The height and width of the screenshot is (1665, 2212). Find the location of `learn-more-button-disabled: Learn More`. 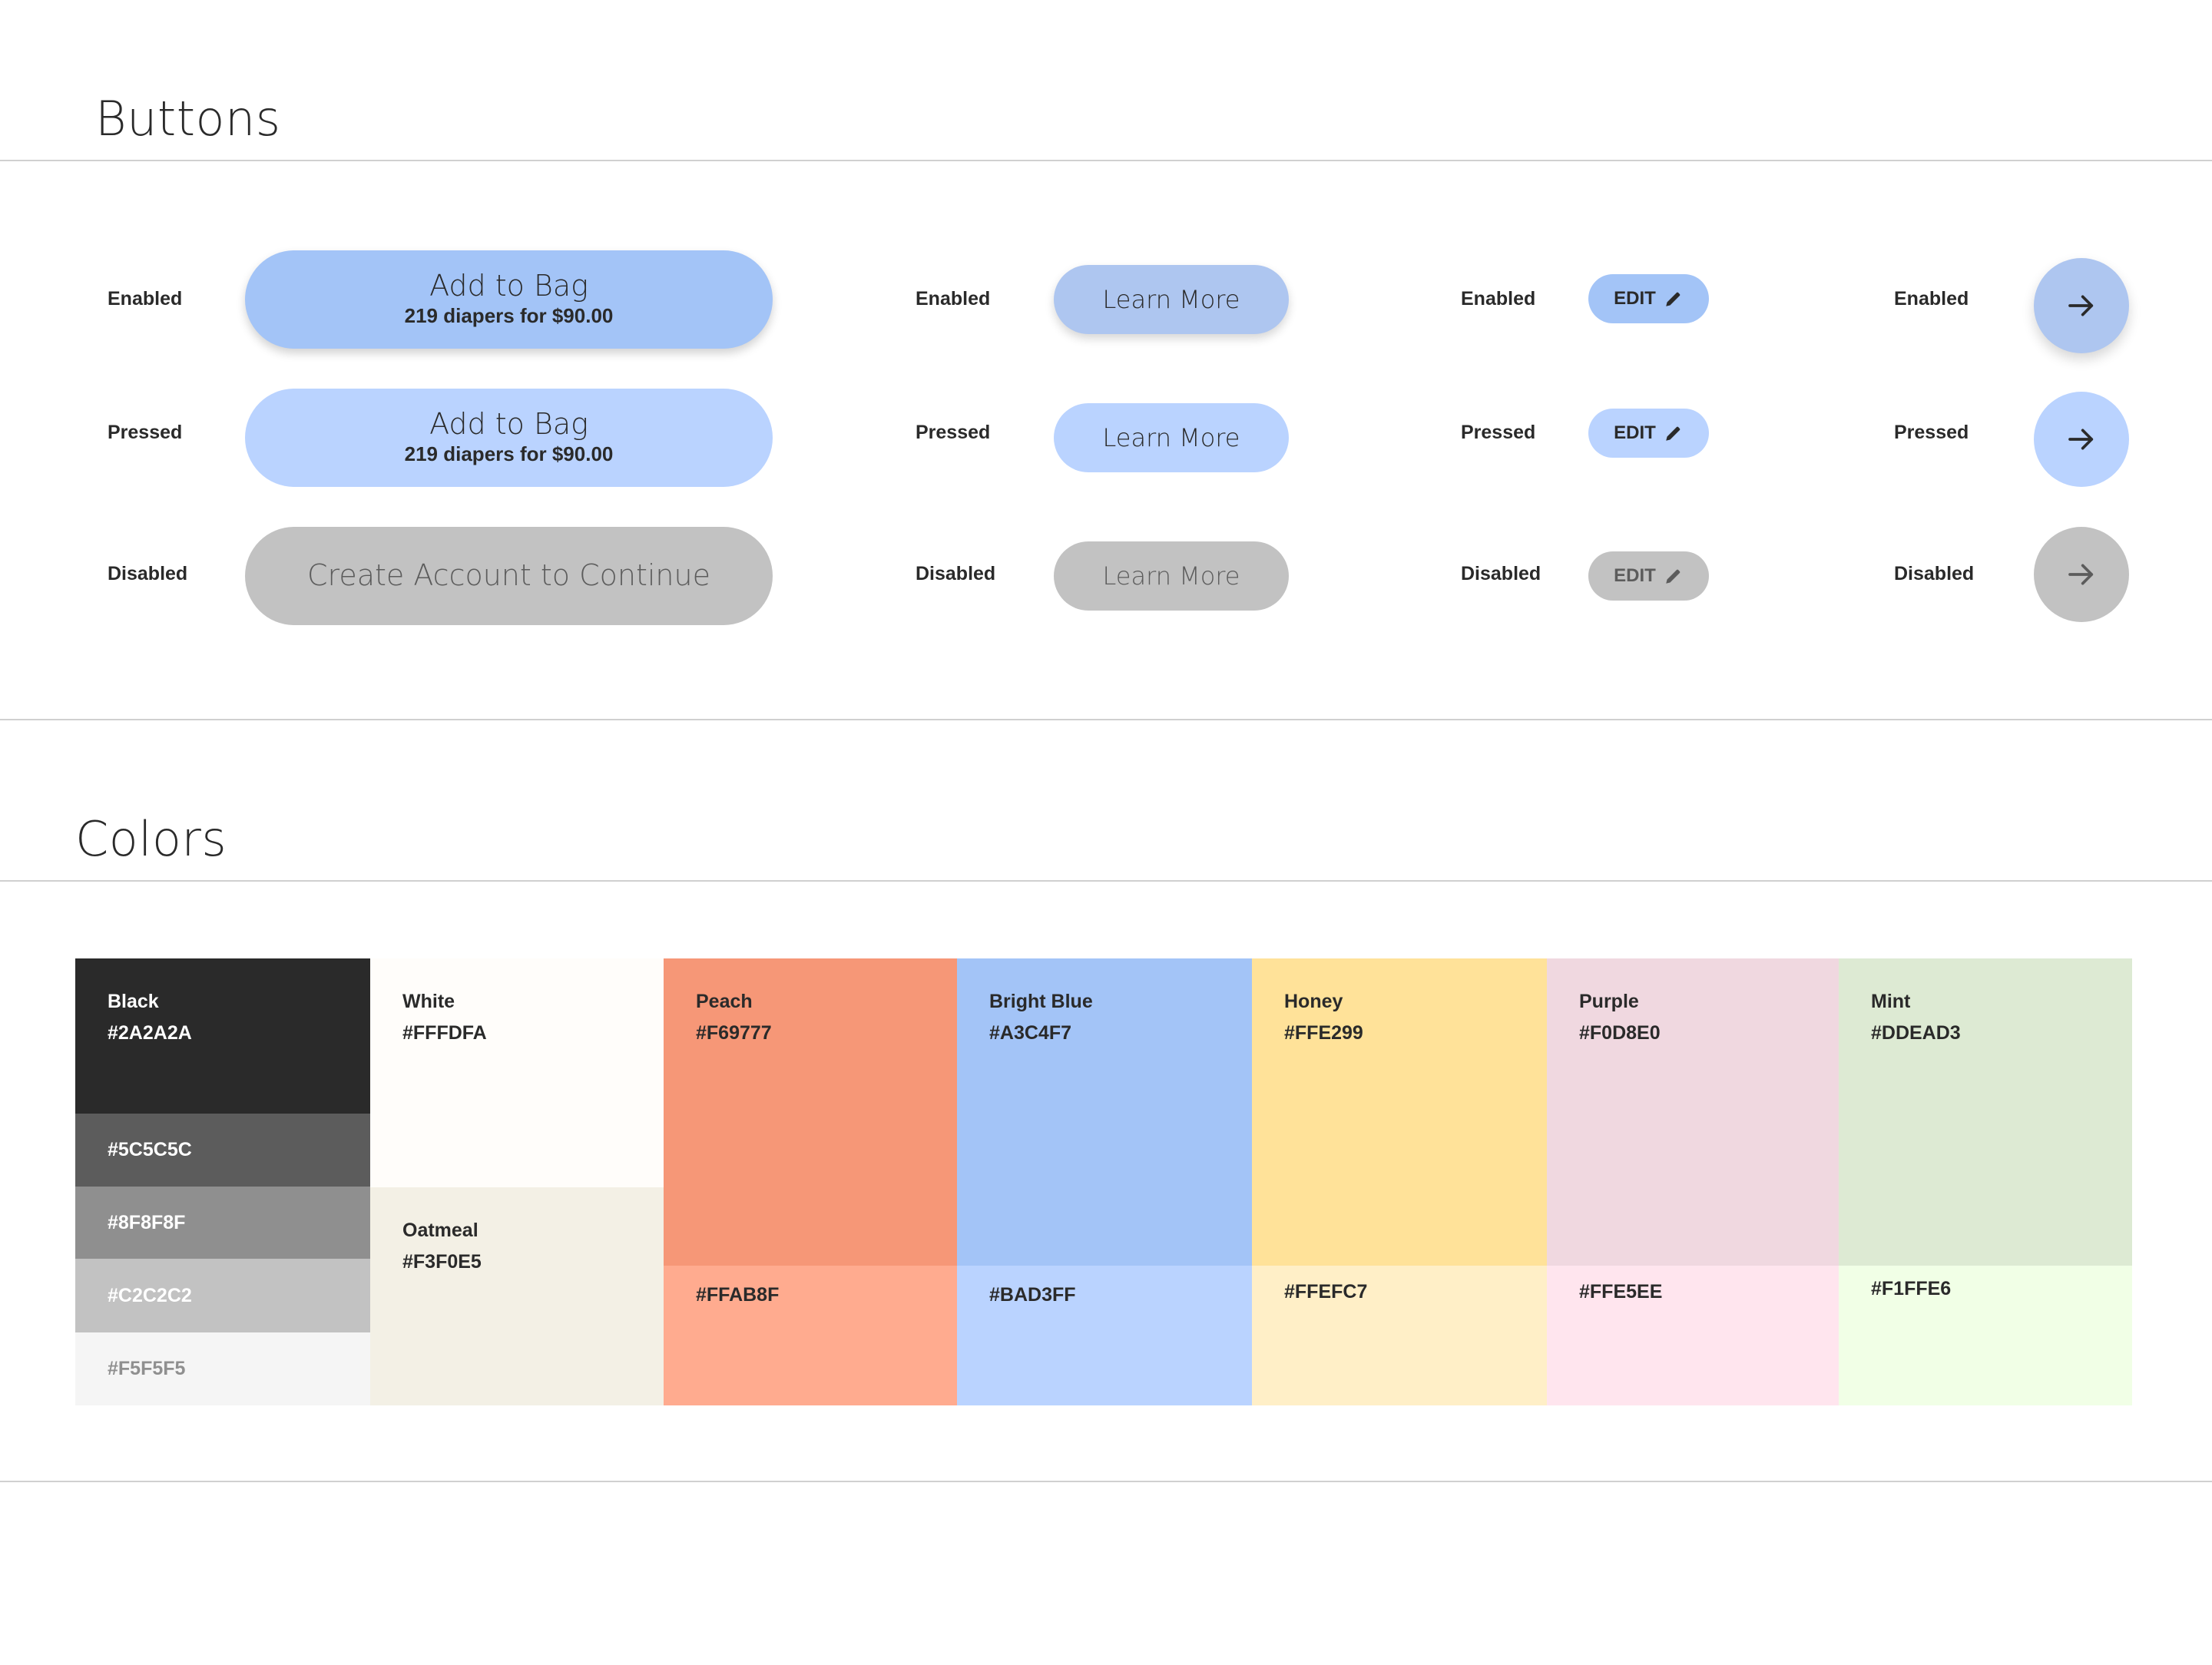

learn-more-button-disabled: Learn More is located at coordinates (1171, 576).